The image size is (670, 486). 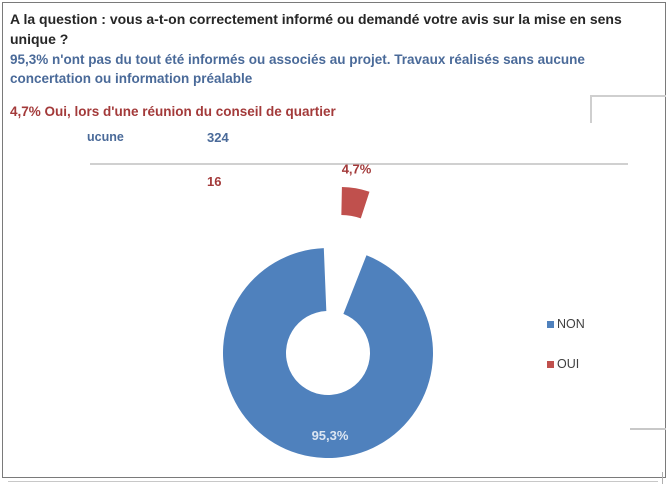 What do you see at coordinates (662, 478) in the screenshot?
I see `frame-shadow-tick` at bounding box center [662, 478].